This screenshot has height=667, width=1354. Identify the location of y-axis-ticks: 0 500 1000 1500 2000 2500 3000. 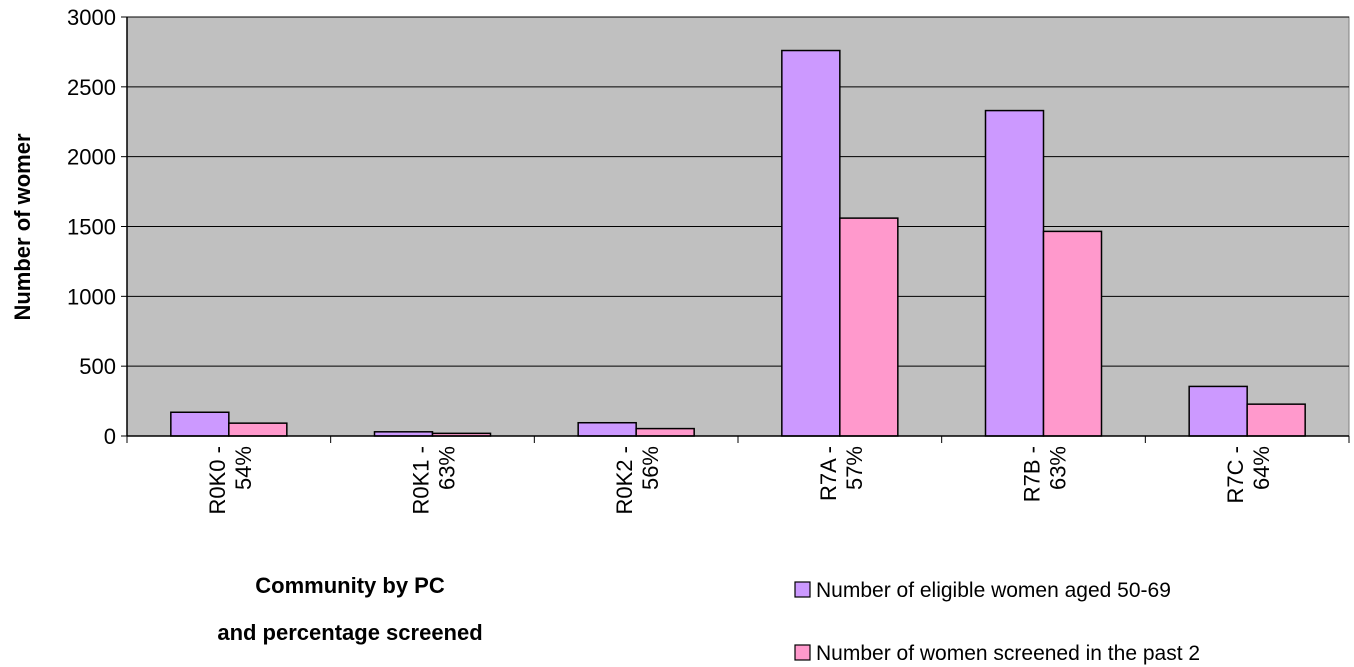
(97, 227).